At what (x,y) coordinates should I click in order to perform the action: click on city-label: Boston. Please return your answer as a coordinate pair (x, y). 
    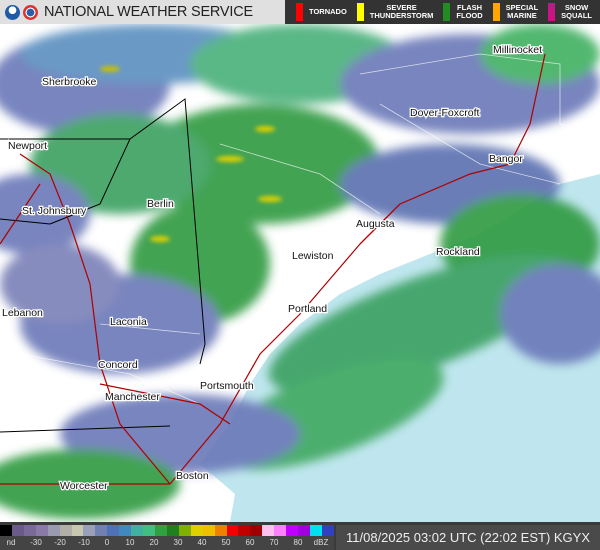
    Looking at the image, I should click on (192, 476).